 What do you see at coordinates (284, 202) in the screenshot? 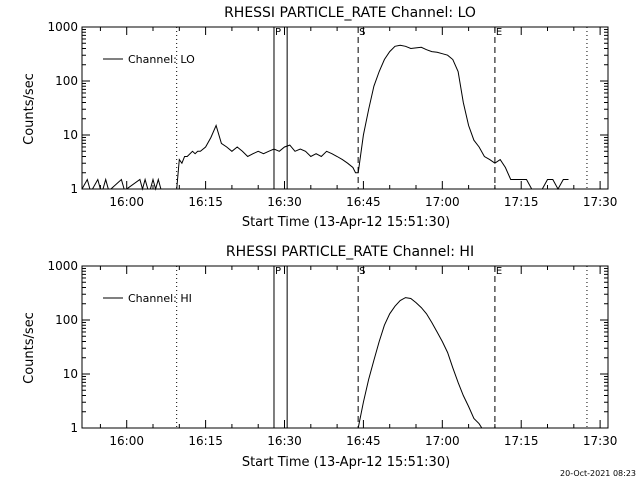
I see `x-tick-label-lo: 16:30` at bounding box center [284, 202].